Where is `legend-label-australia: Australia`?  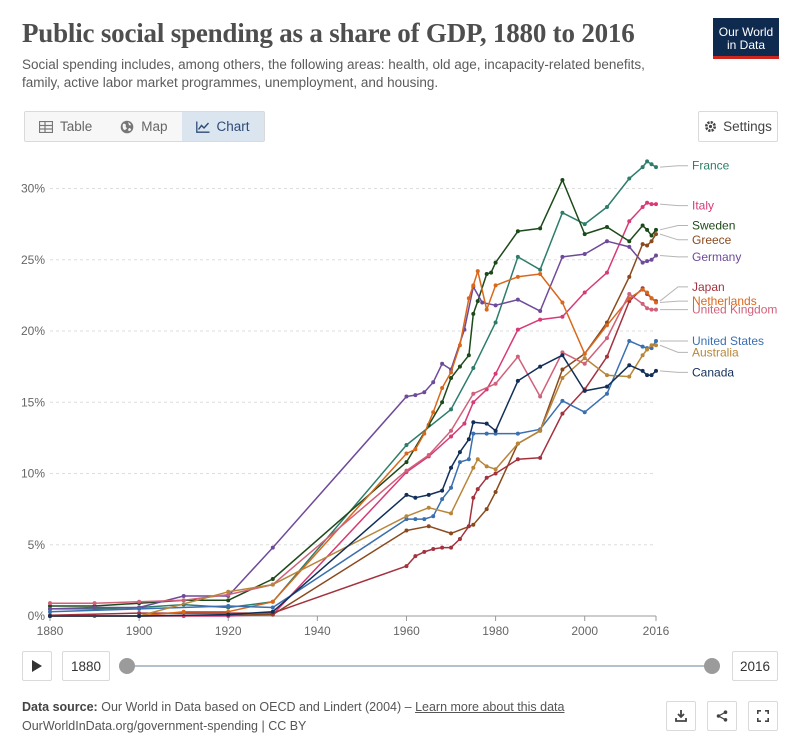 legend-label-australia: Australia is located at coordinates (715, 352).